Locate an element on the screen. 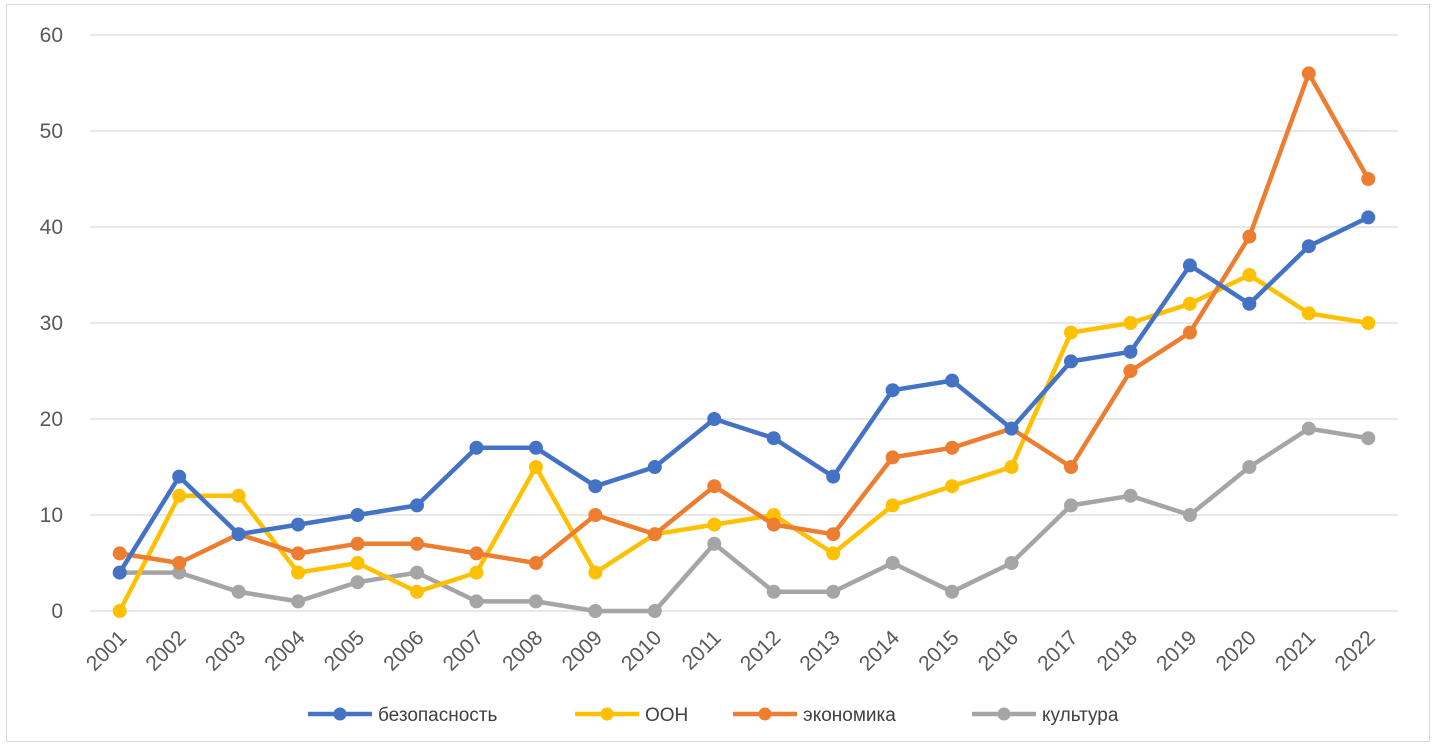 The height and width of the screenshot is (749, 1438). x-tick-label: 2001 is located at coordinates (106, 650).